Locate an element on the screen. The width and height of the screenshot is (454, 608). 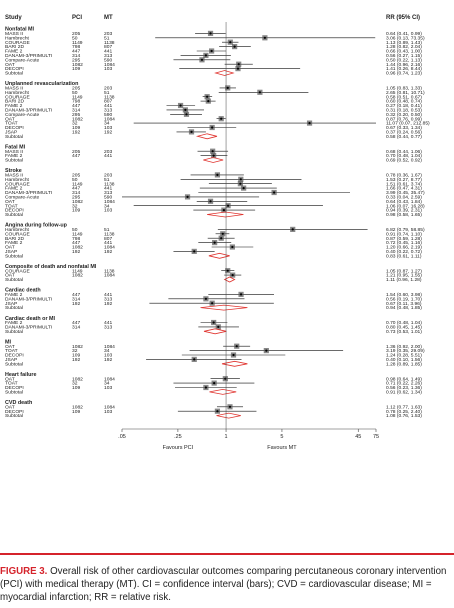
rr-ci-label: 1.28 (0.89, 1.85) is located at coordinates (404, 364).